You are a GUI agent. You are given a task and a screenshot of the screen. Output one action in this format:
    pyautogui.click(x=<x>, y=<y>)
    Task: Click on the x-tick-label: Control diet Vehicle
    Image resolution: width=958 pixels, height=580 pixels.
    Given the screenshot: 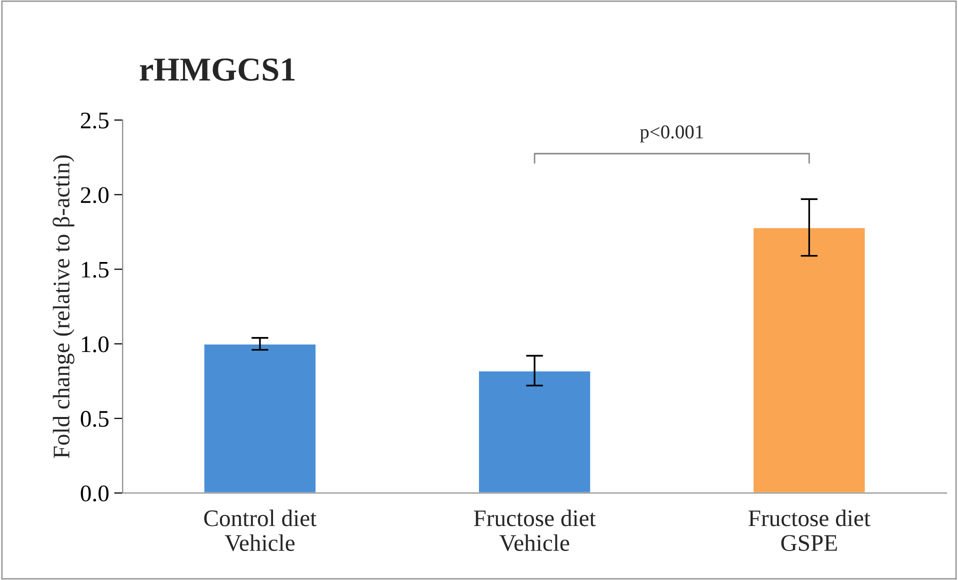 What is the action you would take?
    pyautogui.click(x=260, y=531)
    